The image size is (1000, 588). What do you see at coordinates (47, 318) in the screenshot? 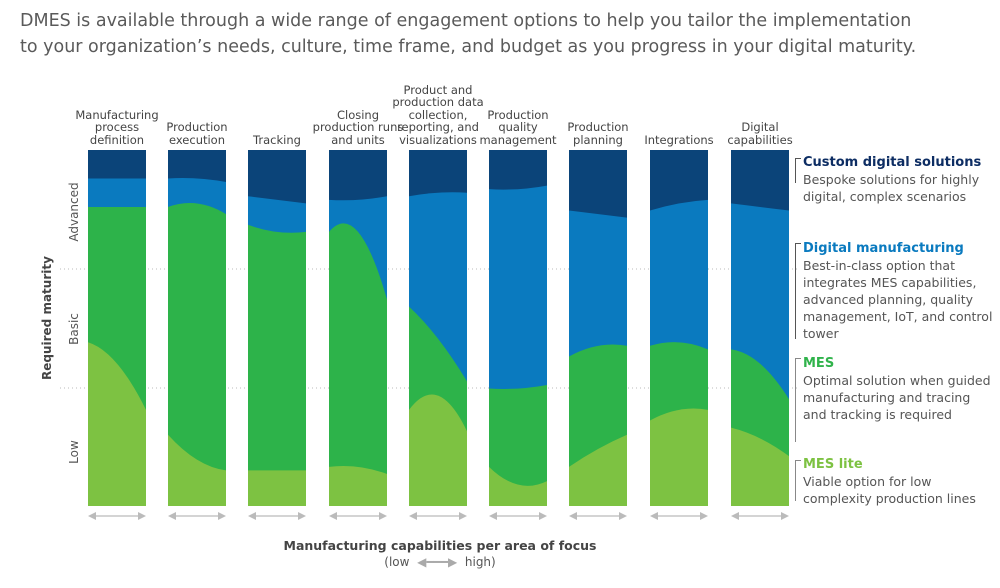
I see `y-axis-label: Required maturity` at bounding box center [47, 318].